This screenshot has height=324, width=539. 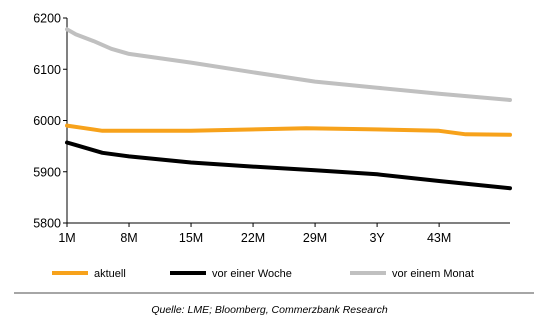 I want to click on x-tick-label: 3Y, so click(x=377, y=238).